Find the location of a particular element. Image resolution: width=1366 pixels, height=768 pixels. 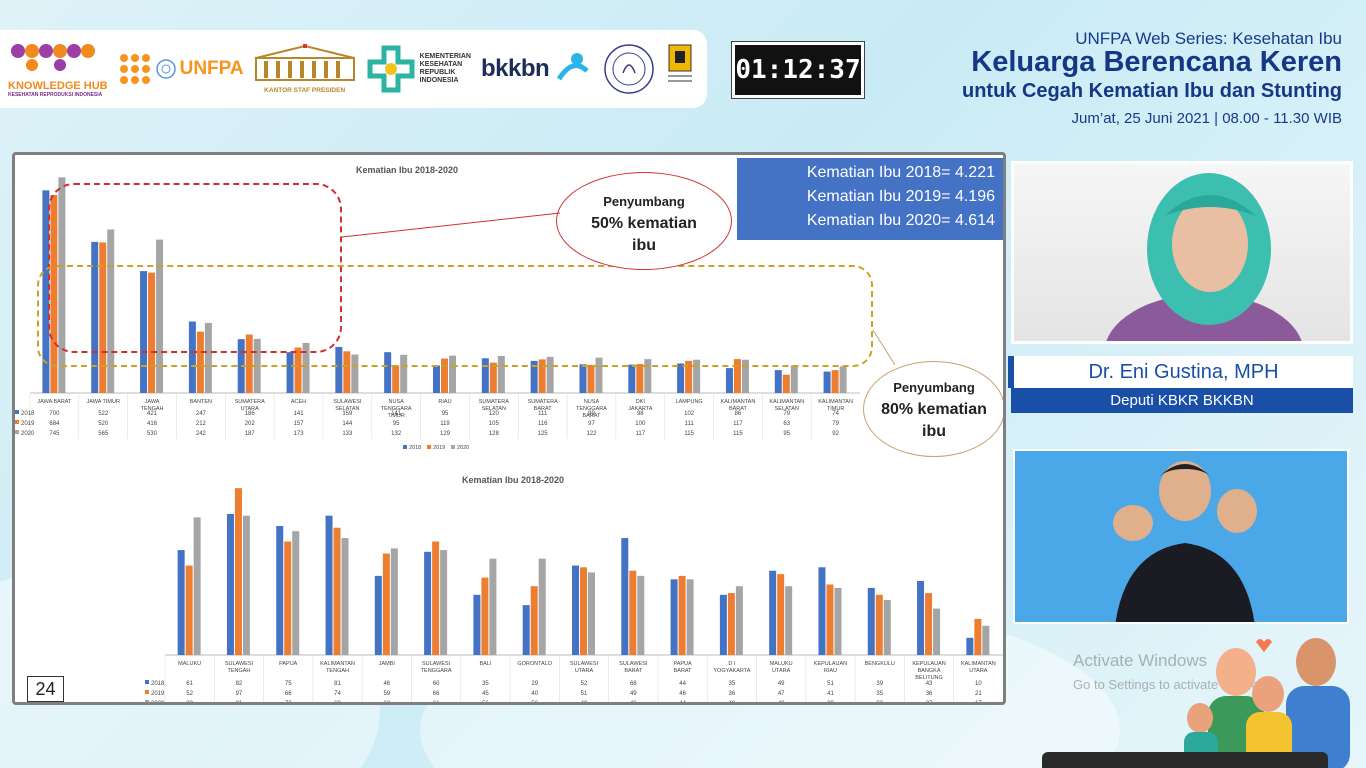

category-label: BENGKULU is located at coordinates (880, 664).